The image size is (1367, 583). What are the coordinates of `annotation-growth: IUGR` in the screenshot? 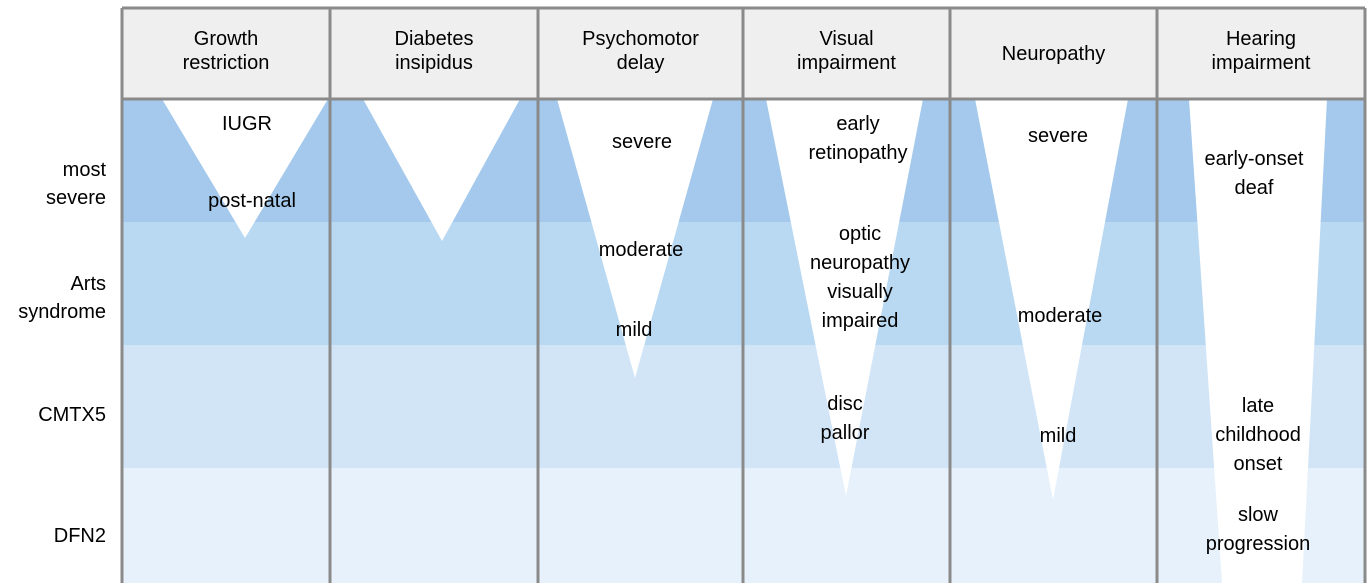 It's located at (247, 124).